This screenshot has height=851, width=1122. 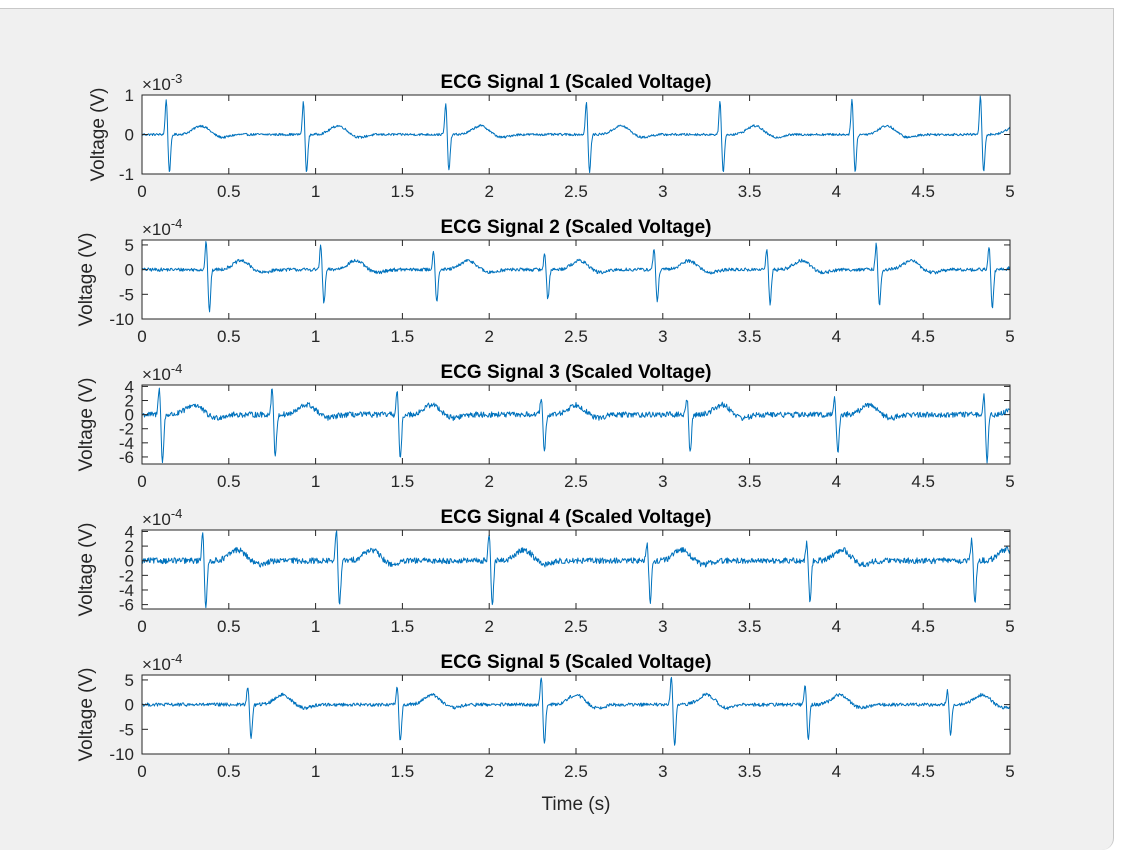 What do you see at coordinates (129, 386) in the screenshot?
I see `y-tick-label: 4` at bounding box center [129, 386].